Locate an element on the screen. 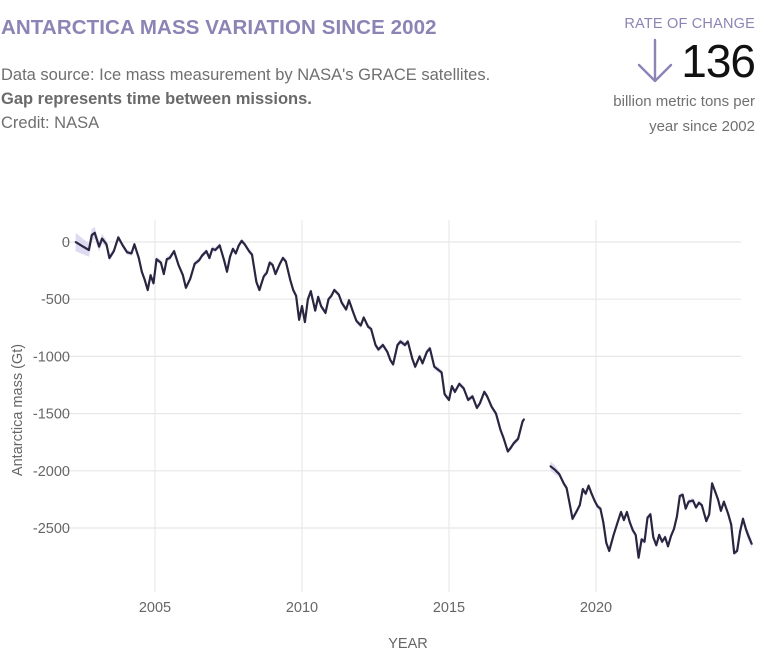 The width and height of the screenshot is (768, 665). rate-unit-line2: year since 2002 is located at coordinates (702, 126).